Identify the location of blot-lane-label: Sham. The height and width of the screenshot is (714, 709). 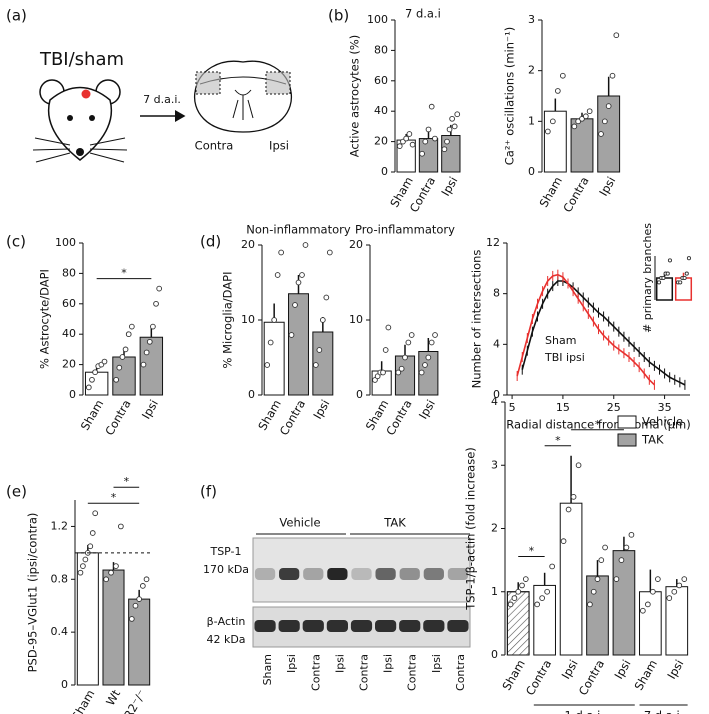
(267, 669).